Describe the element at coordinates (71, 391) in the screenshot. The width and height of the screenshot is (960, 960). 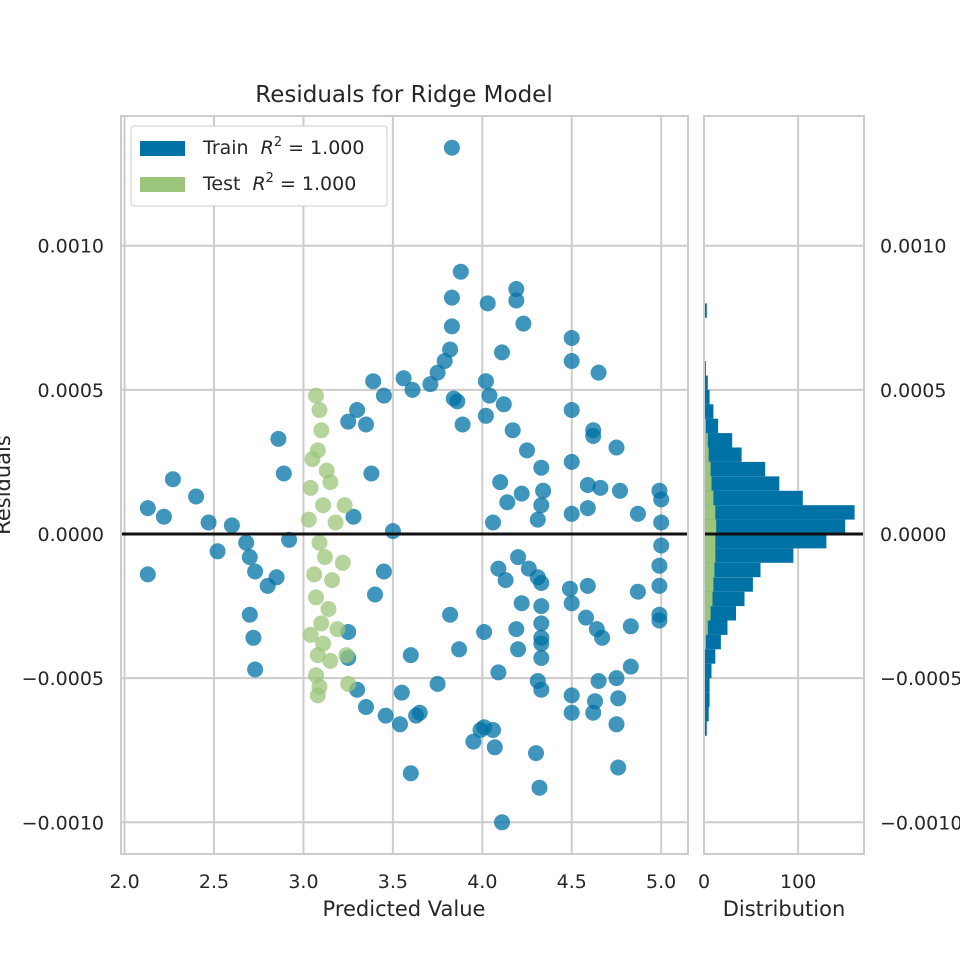
I see `y-tick-label: 0.0005` at that location.